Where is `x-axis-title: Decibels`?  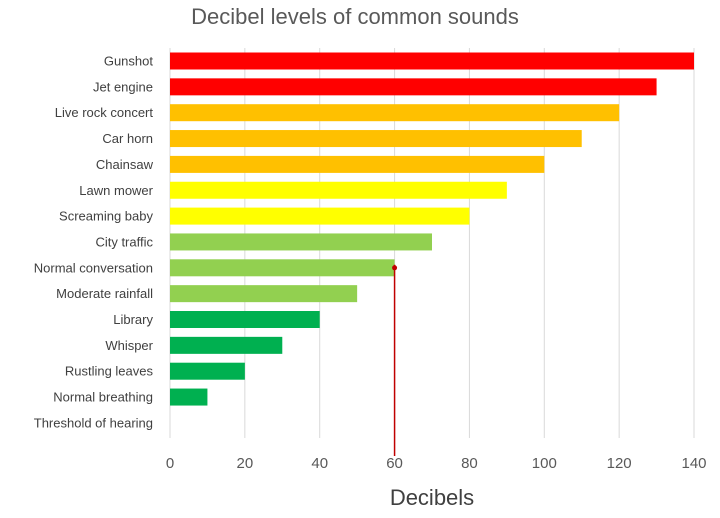 x-axis-title: Decibels is located at coordinates (432, 497).